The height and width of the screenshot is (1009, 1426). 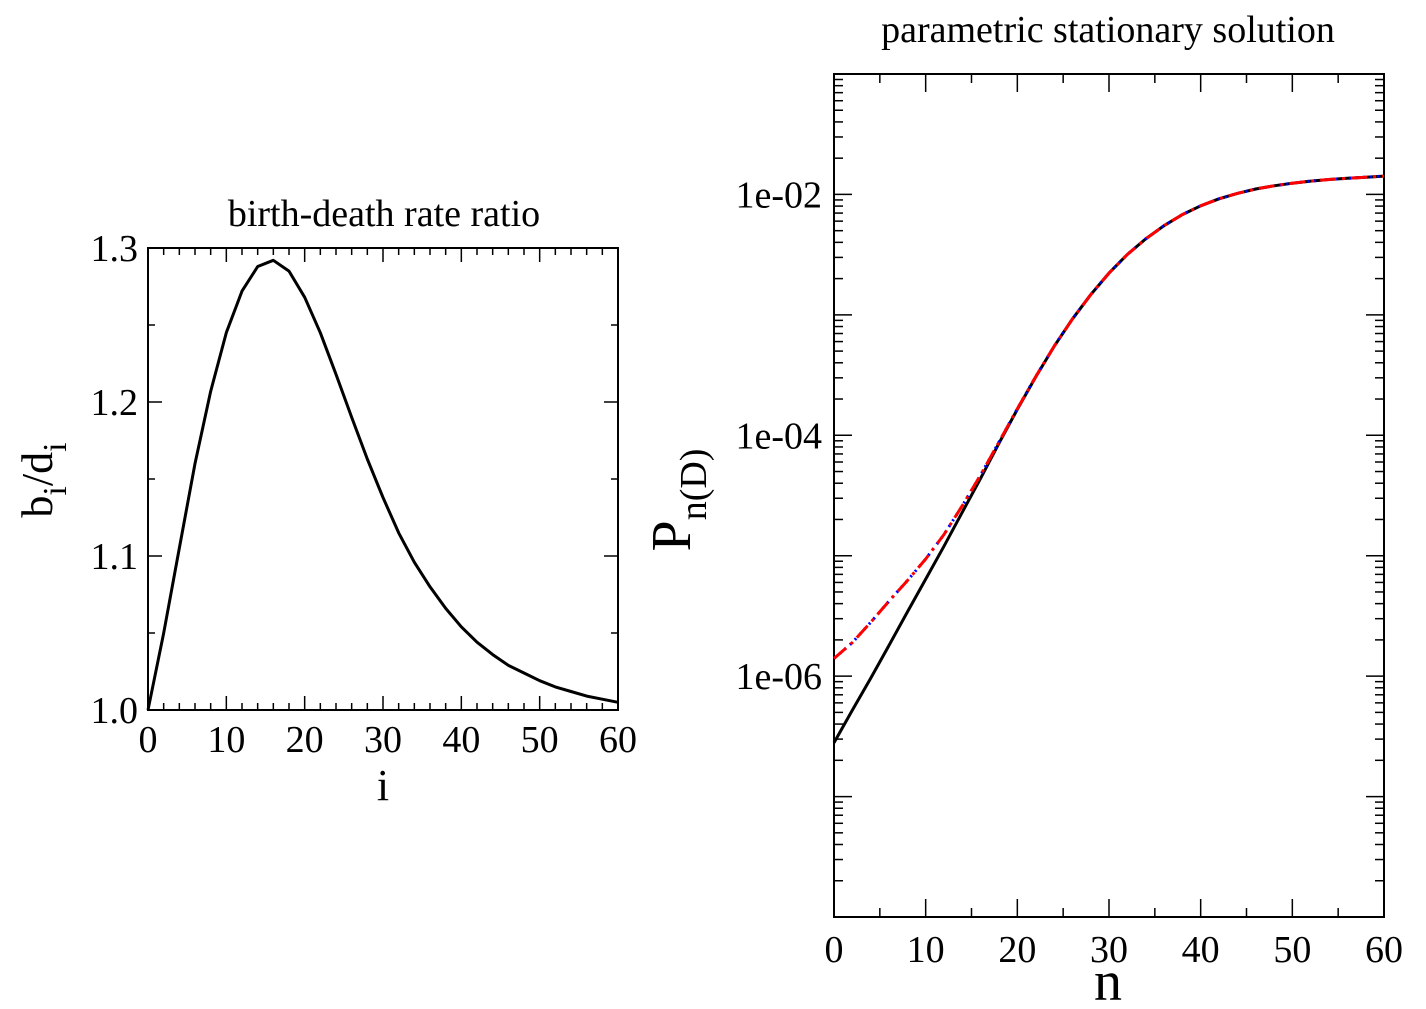 I want to click on left-y-label-sub1: i, so click(x=55, y=490).